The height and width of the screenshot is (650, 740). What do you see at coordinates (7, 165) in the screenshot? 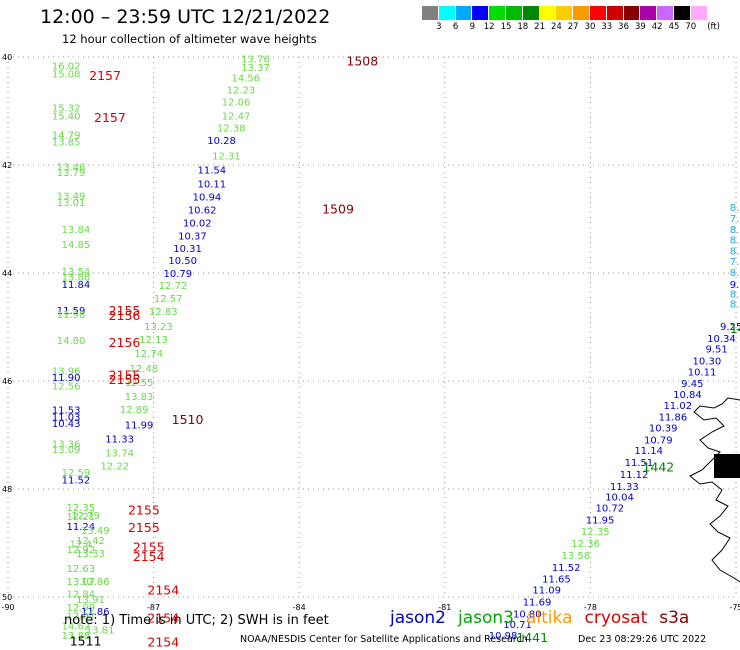
I see `y-tick-label: 42` at bounding box center [7, 165].